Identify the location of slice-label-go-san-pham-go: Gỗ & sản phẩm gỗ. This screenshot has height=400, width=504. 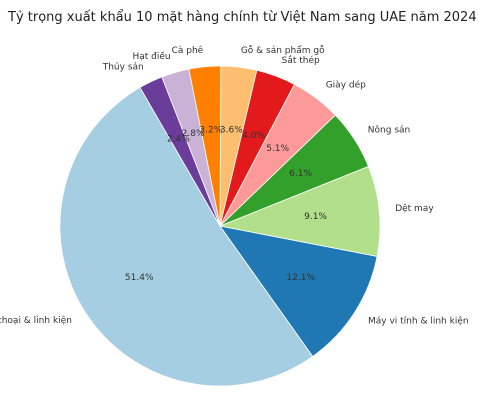
(283, 50).